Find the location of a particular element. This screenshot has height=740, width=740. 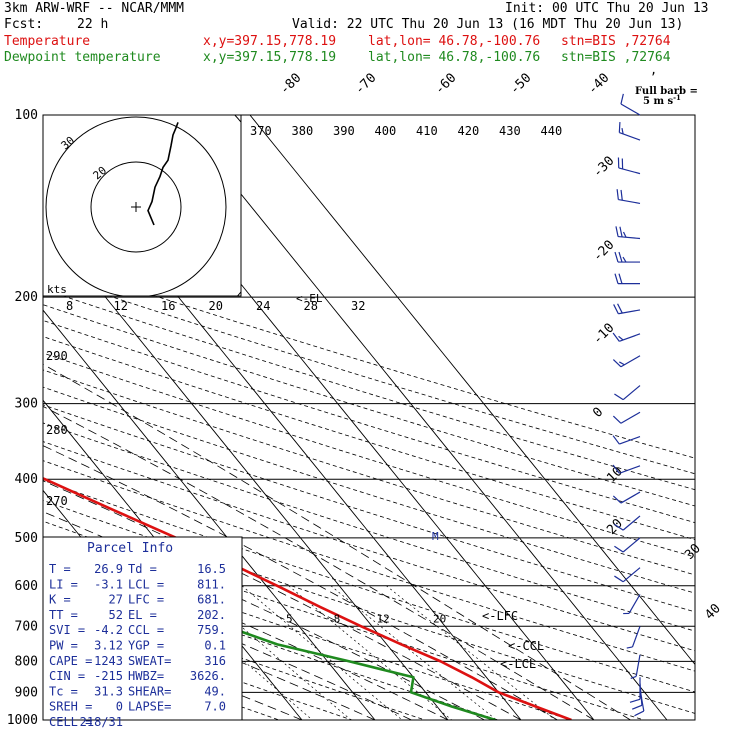

parcel-value-8: 31.3 is located at coordinates (108, 691).